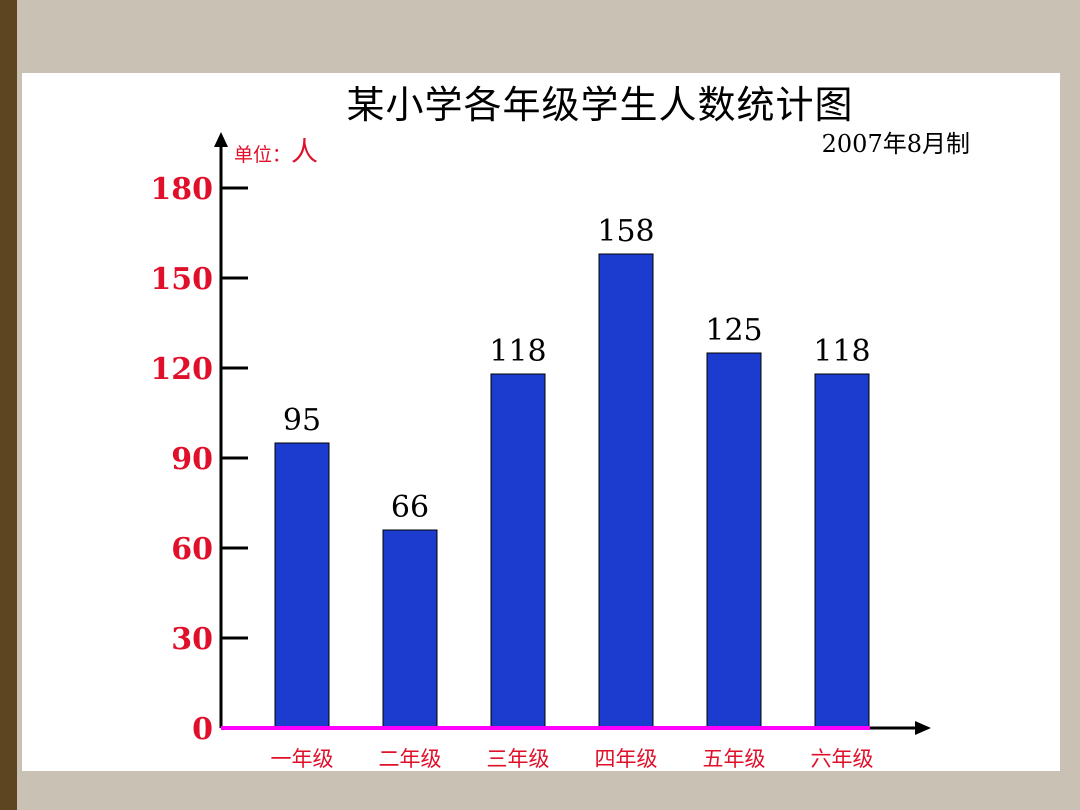  What do you see at coordinates (923, 728) in the screenshot?
I see `x-axis-arrow` at bounding box center [923, 728].